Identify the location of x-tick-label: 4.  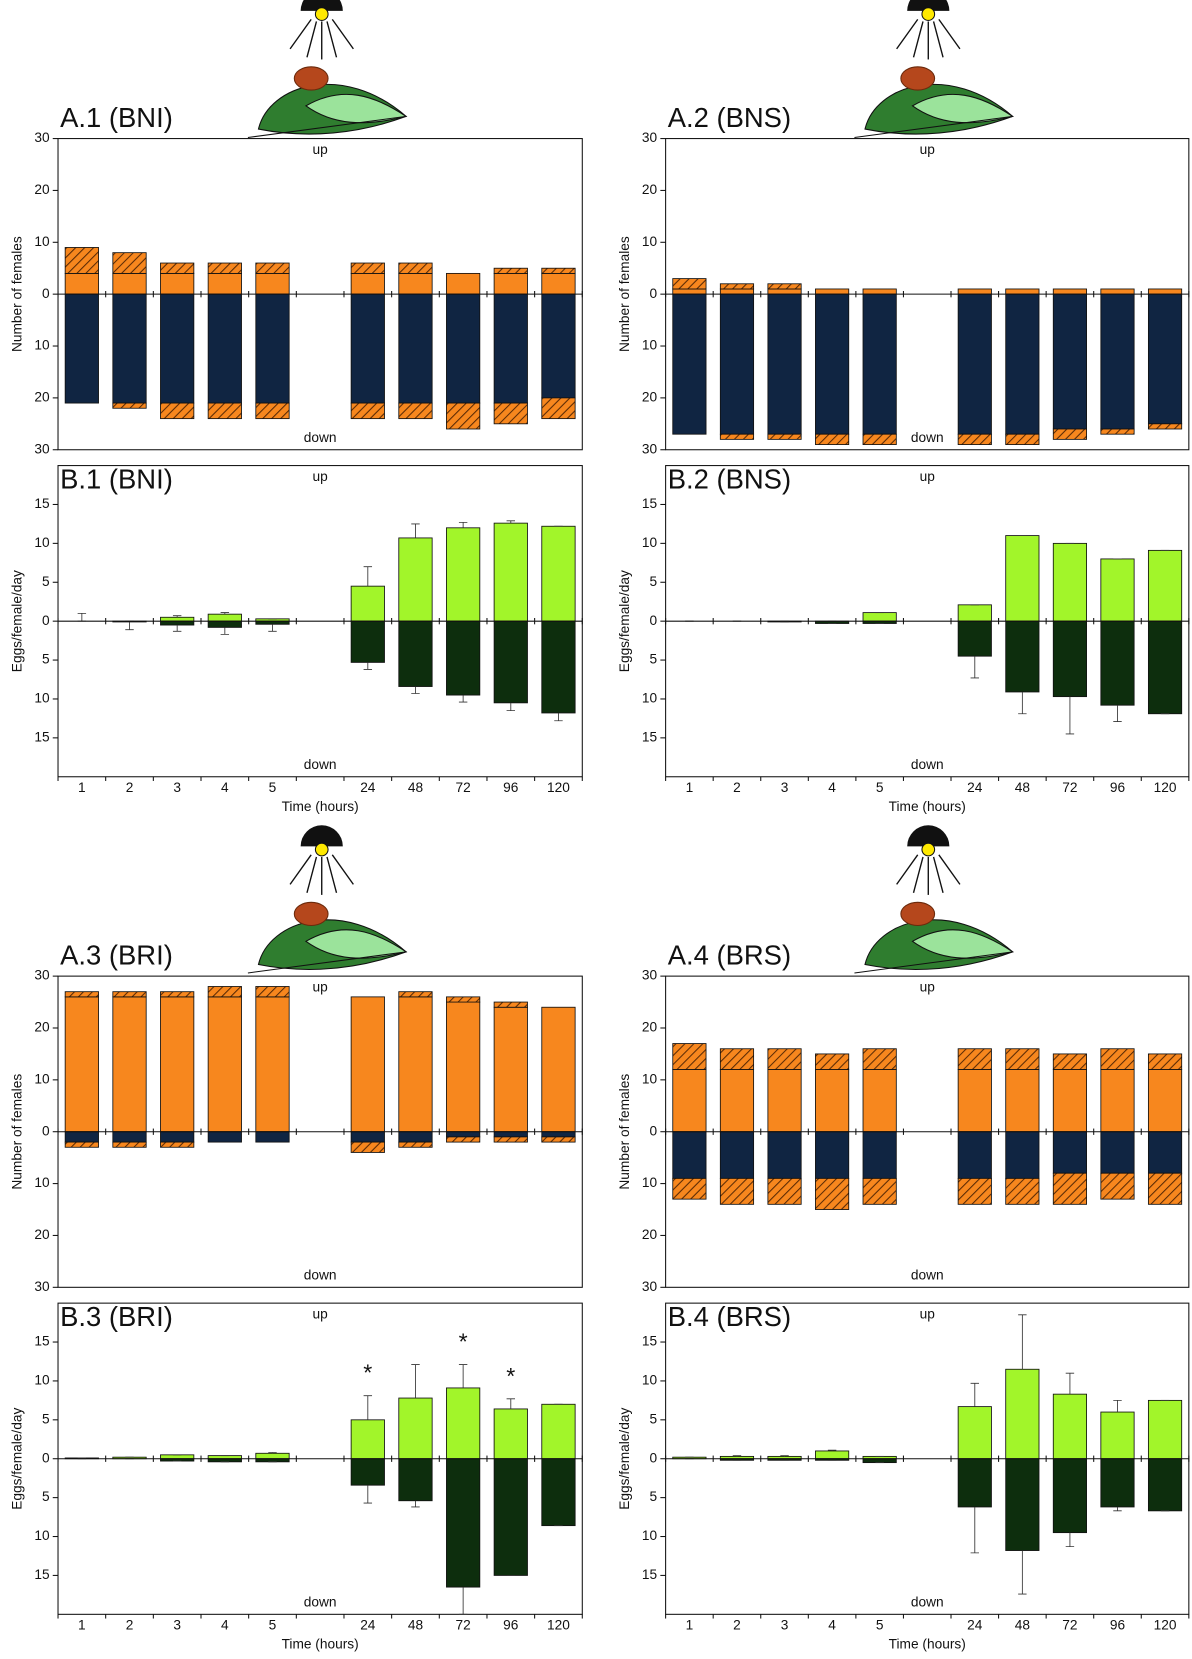
(832, 1625).